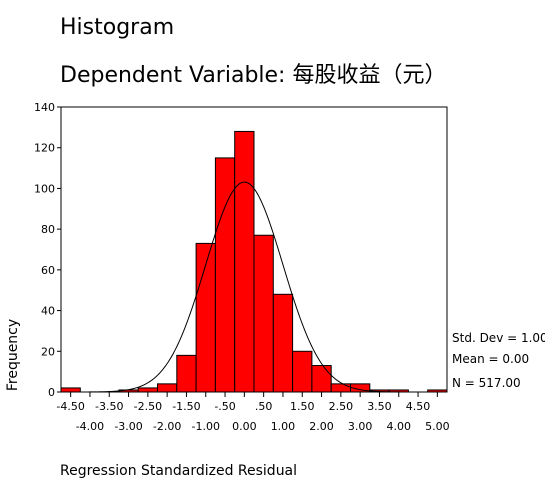 The image size is (545, 492). Describe the element at coordinates (148, 406) in the screenshot. I see `x-tick-label: -2.50` at that location.